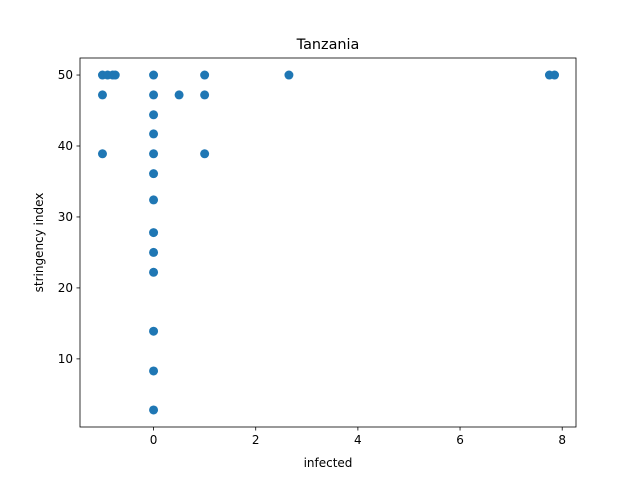 The image size is (640, 480). Describe the element at coordinates (328, 45) in the screenshot. I see `chart-title: Tanzania` at that location.